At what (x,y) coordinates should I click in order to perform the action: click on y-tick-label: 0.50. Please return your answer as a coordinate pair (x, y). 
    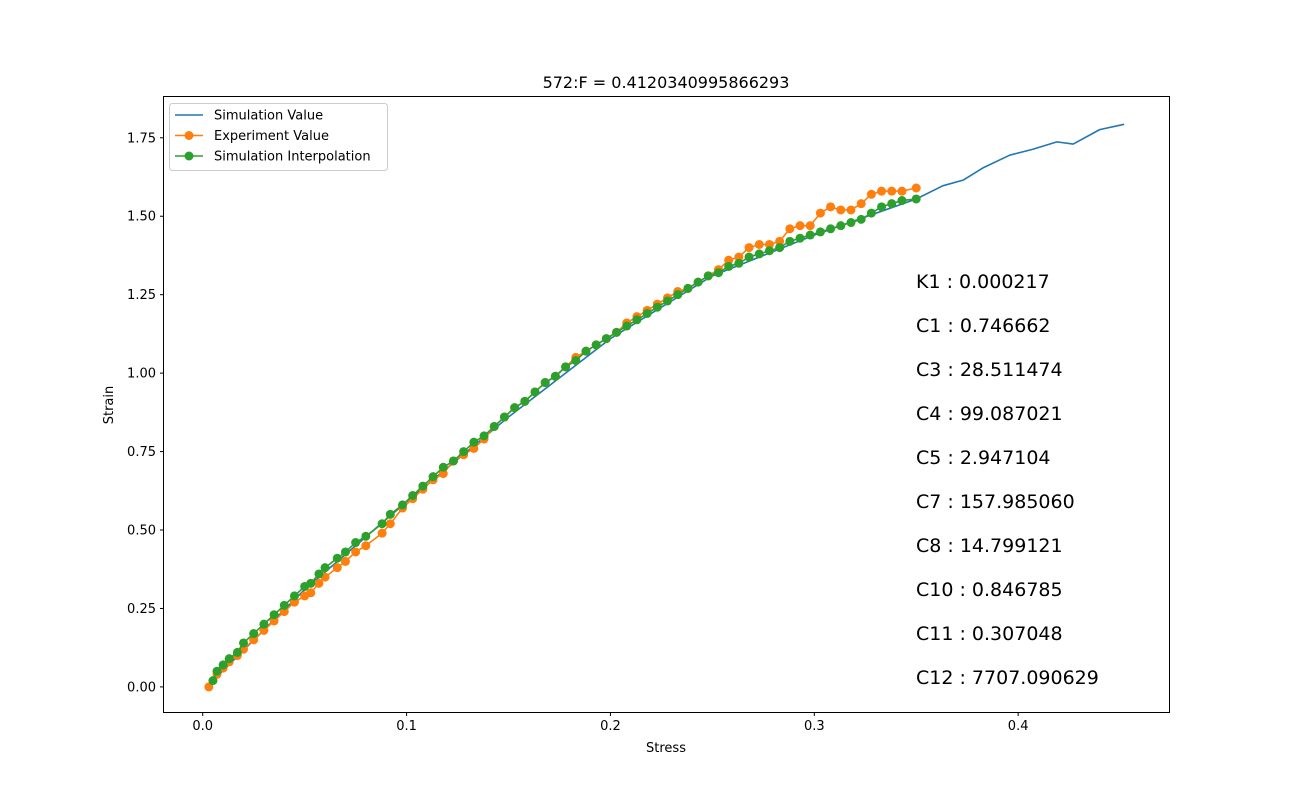
    Looking at the image, I should click on (141, 531).